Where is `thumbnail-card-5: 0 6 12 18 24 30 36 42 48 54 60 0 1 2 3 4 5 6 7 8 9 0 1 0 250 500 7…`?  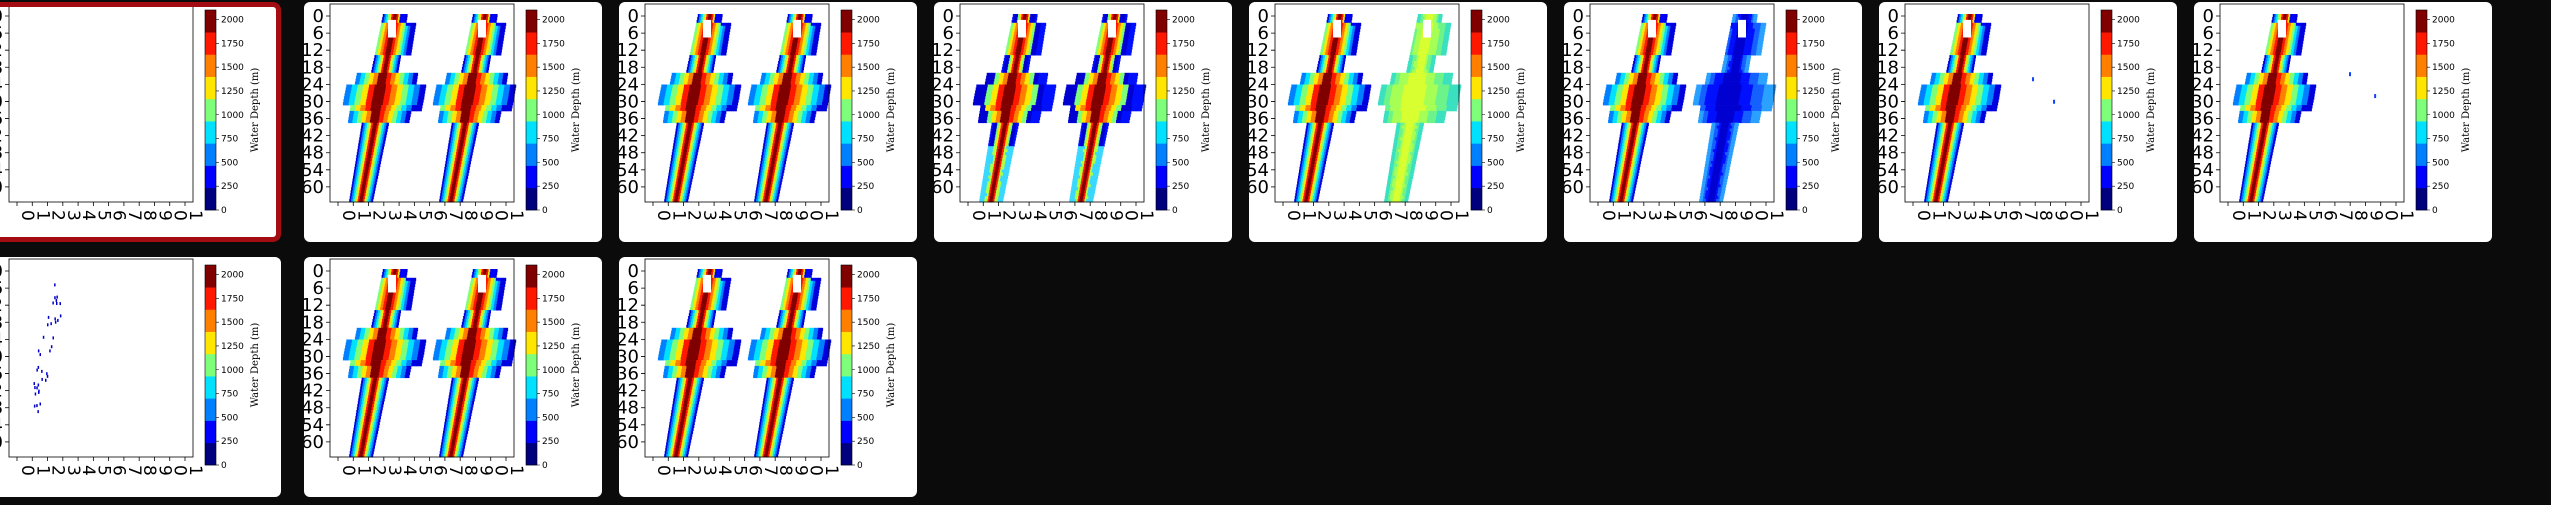 thumbnail-card-5: 0 6 12 18 24 30 36 42 48 54 60 0 1 2 3 4 5 6 7 8 9 0 1 0 250 500 7… is located at coordinates (1398, 122).